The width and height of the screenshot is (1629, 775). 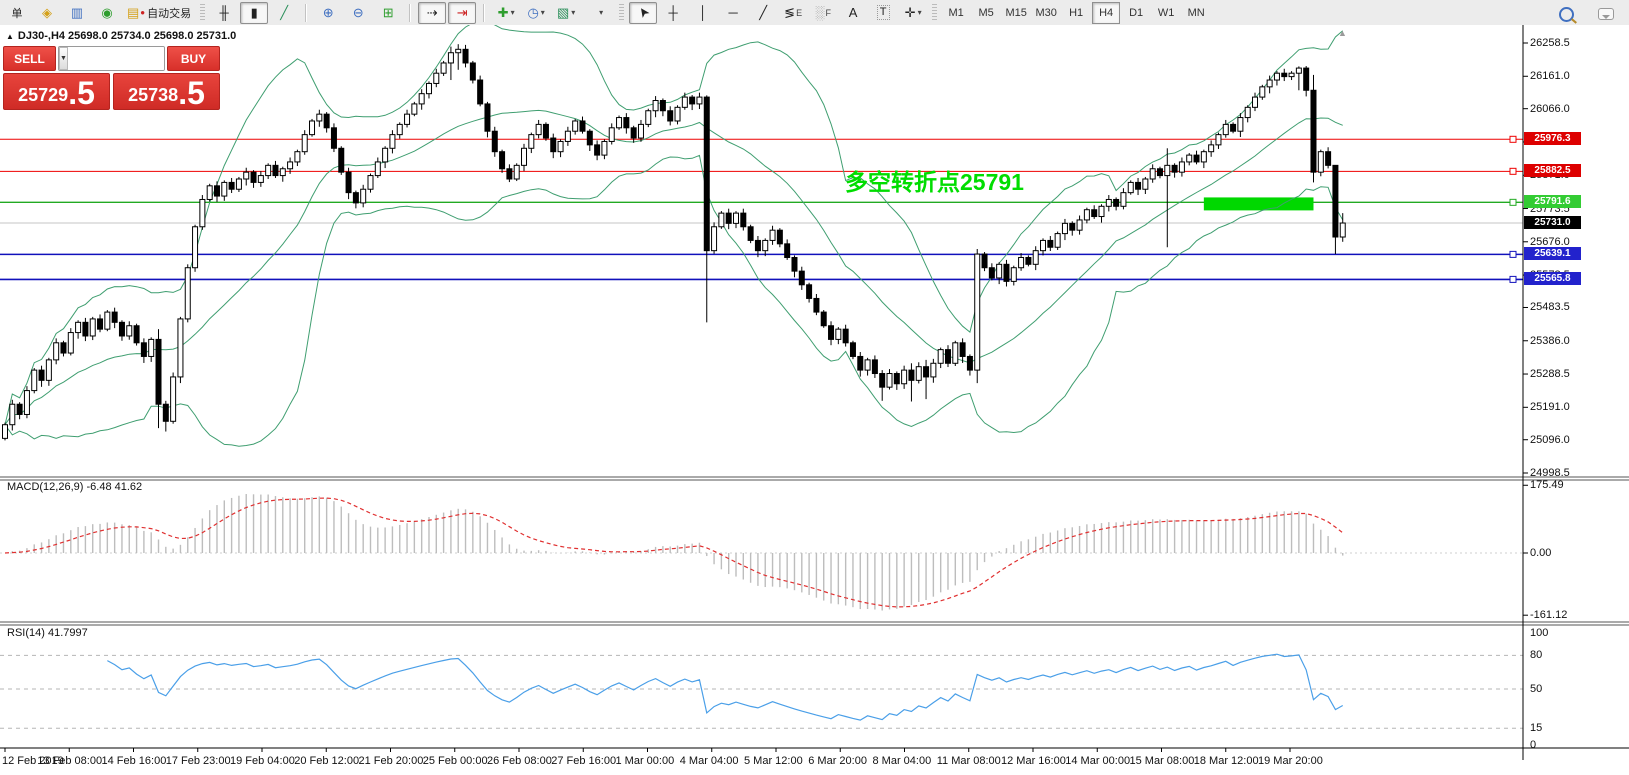 What do you see at coordinates (1046, 12) in the screenshot?
I see `timeframe-m30-button: M30` at bounding box center [1046, 12].